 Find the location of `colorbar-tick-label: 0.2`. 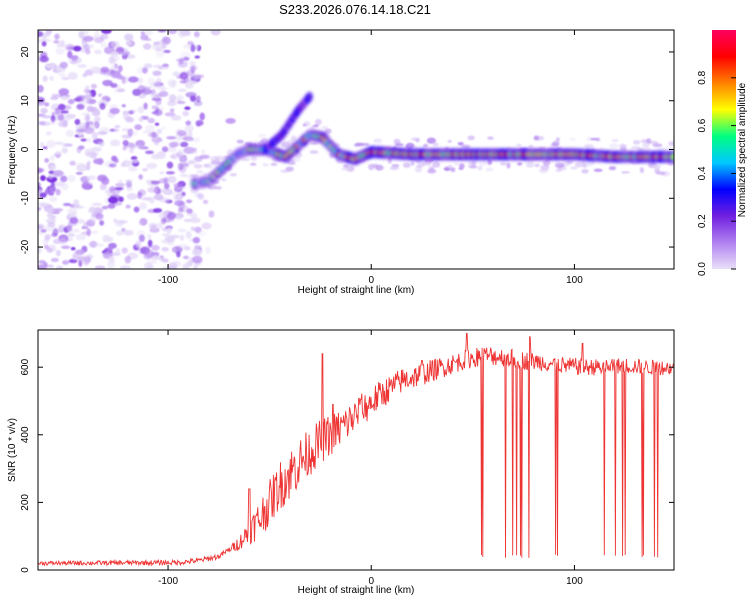

colorbar-tick-label: 0.2 is located at coordinates (702, 221).